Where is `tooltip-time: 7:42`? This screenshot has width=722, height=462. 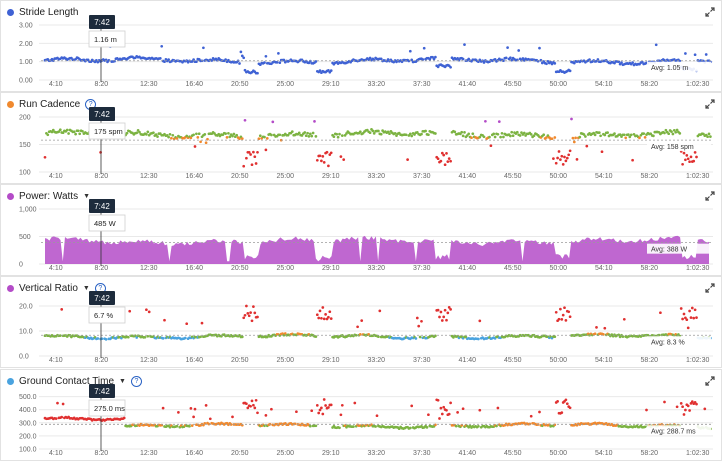 tooltip-time: 7:42 is located at coordinates (102, 206).